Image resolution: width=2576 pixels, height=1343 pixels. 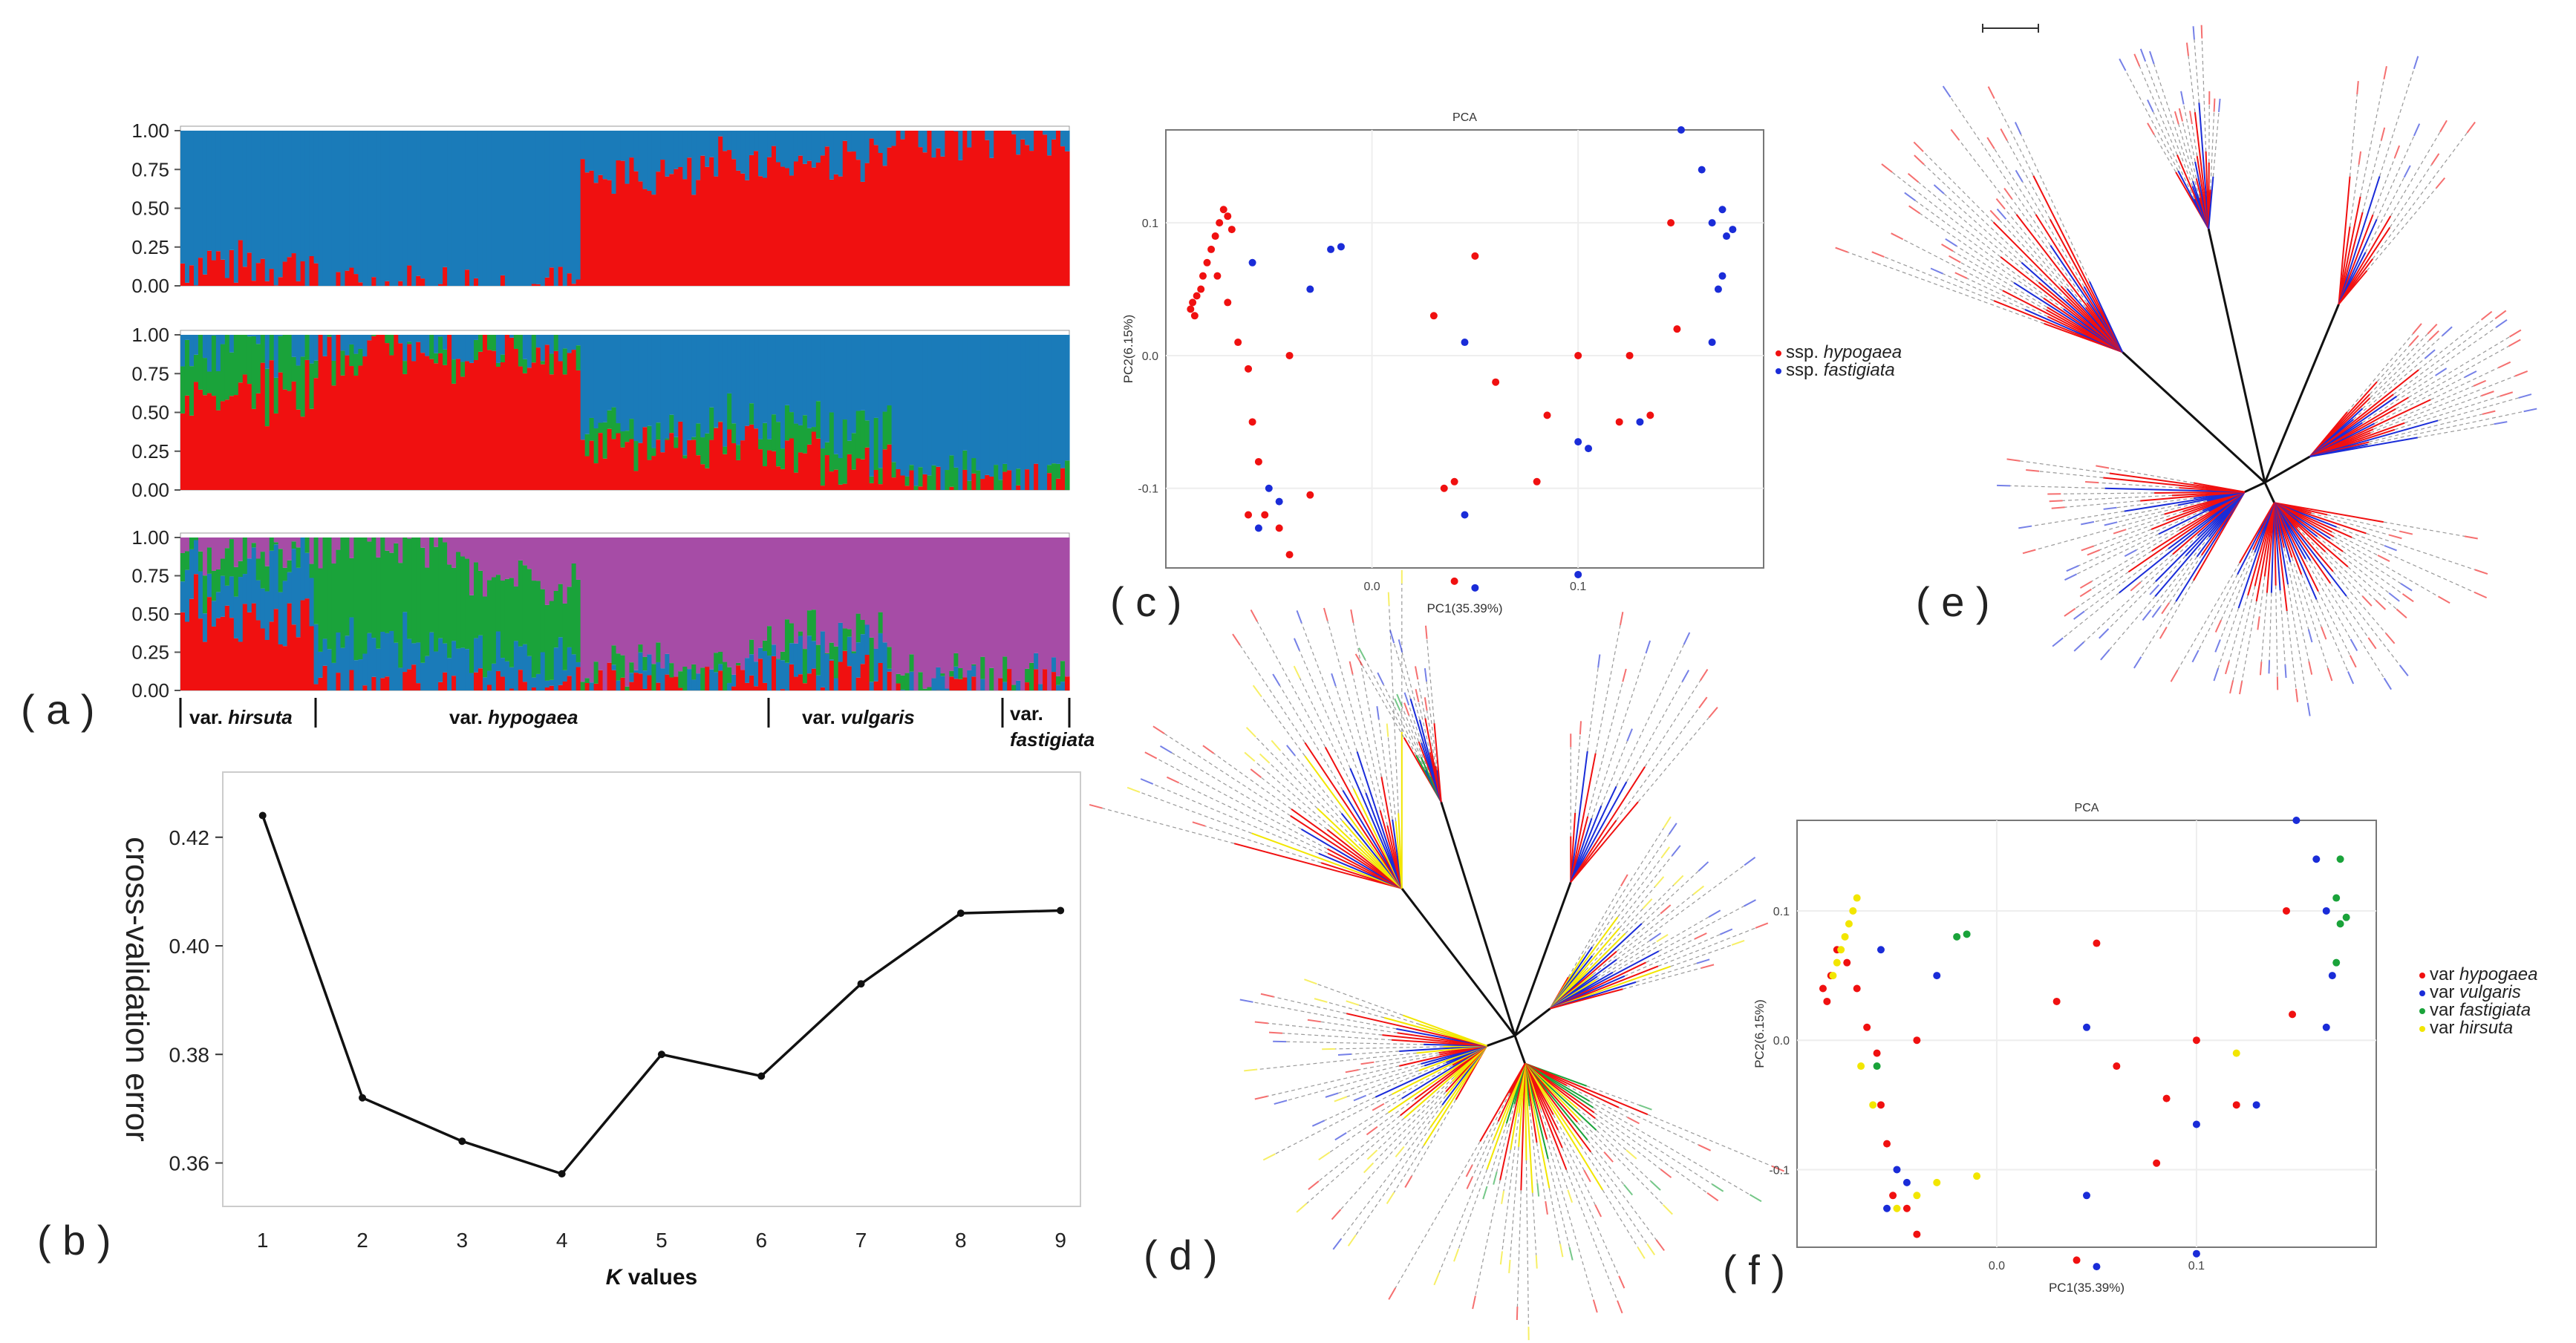 What do you see at coordinates (861, 984) in the screenshot?
I see `data-point` at bounding box center [861, 984].